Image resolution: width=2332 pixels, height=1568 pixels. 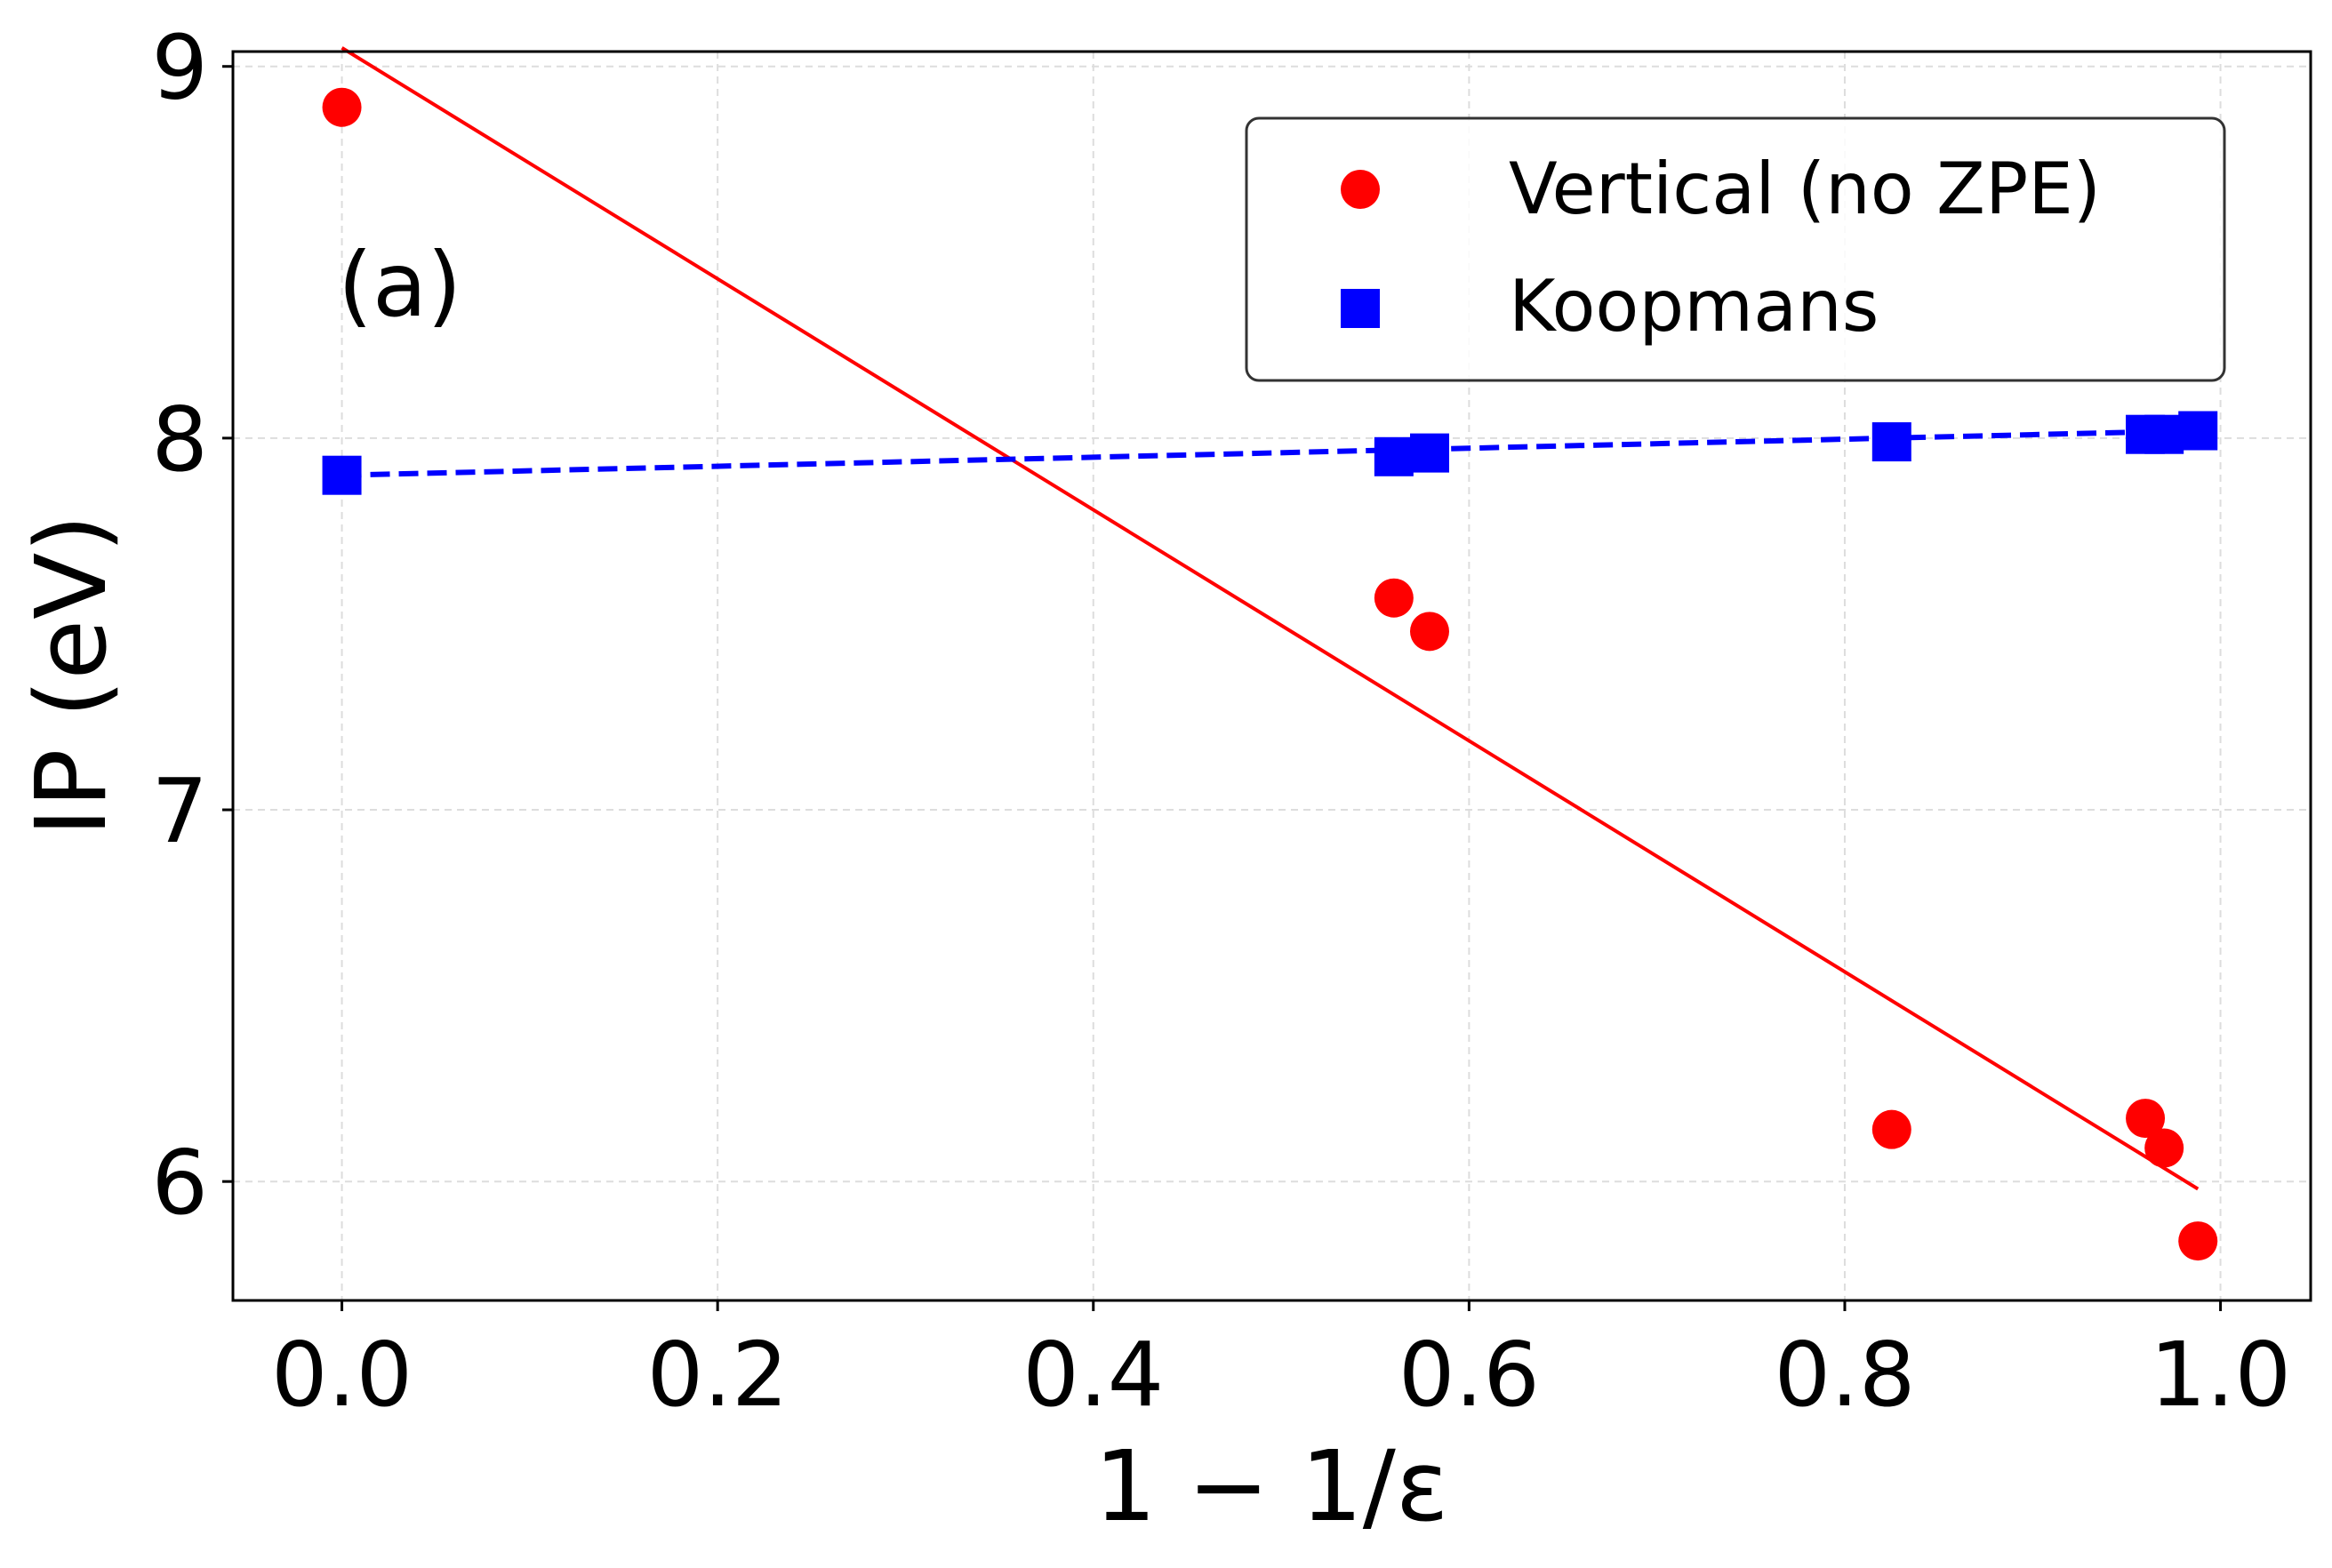 What do you see at coordinates (71, 676) in the screenshot?
I see `y-axis-title: IP (eV)` at bounding box center [71, 676].